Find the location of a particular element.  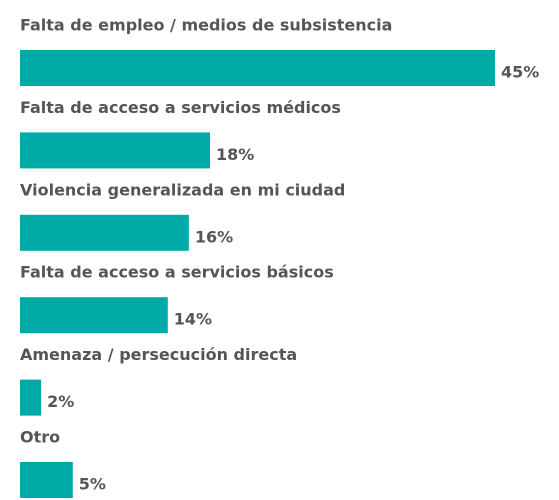

value-label: 5% is located at coordinates (92, 484).